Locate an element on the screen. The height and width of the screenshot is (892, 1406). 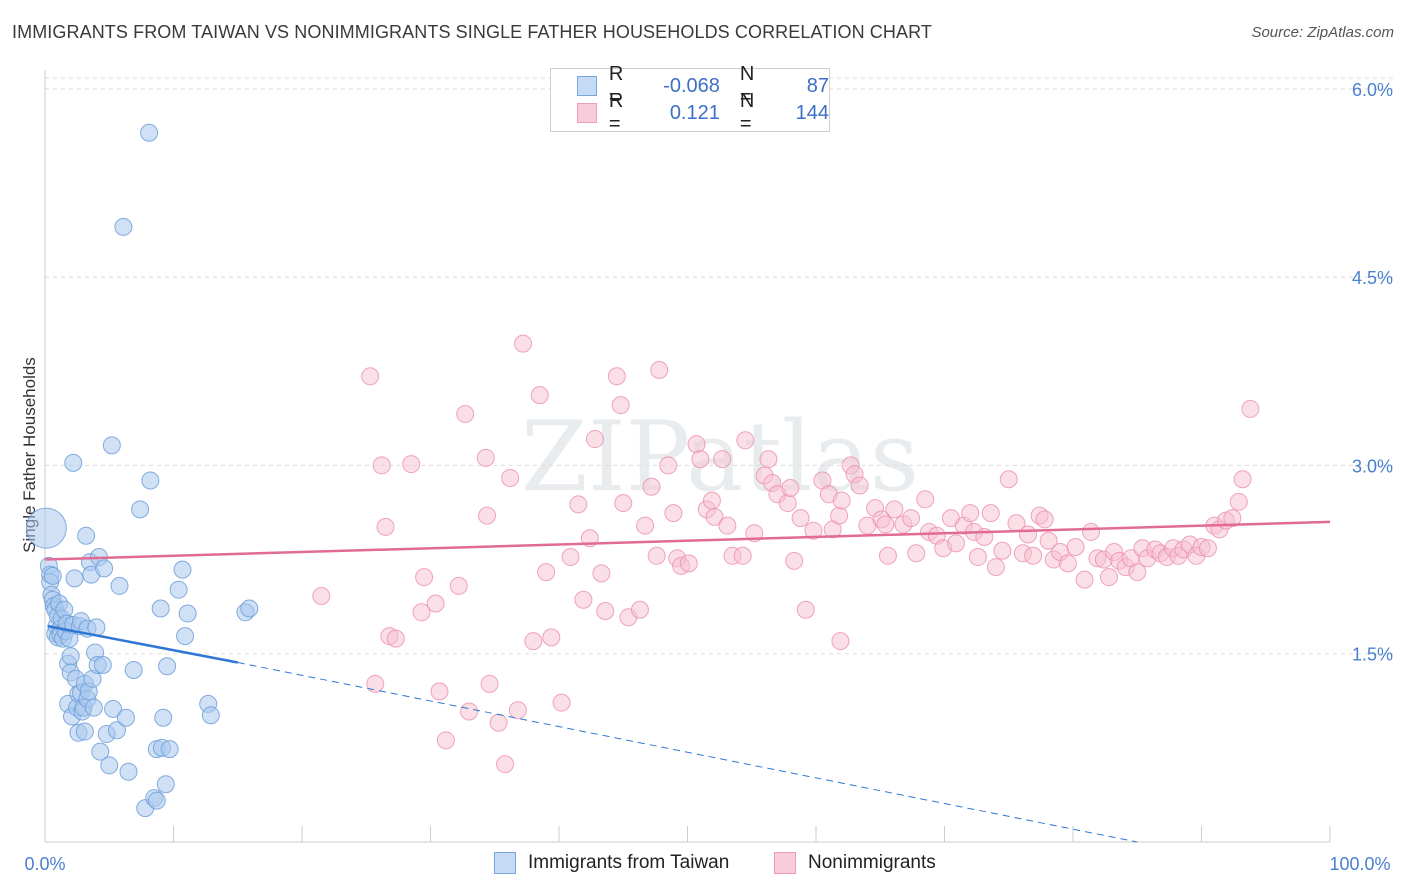
taiwan-points is located at coordinates (142, 470).